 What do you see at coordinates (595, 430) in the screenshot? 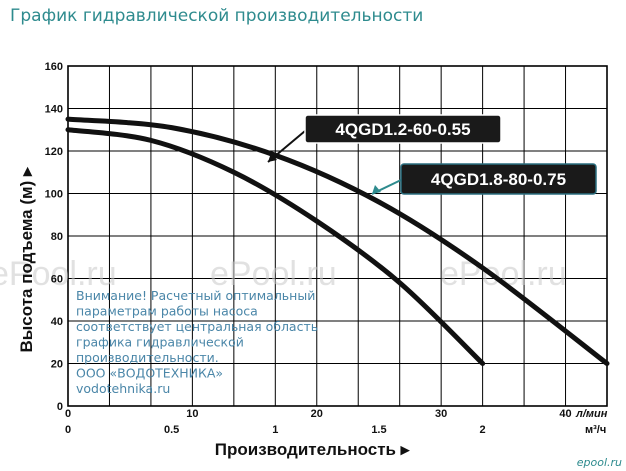
I see `x-unit-m3h: м³/ч` at bounding box center [595, 430].